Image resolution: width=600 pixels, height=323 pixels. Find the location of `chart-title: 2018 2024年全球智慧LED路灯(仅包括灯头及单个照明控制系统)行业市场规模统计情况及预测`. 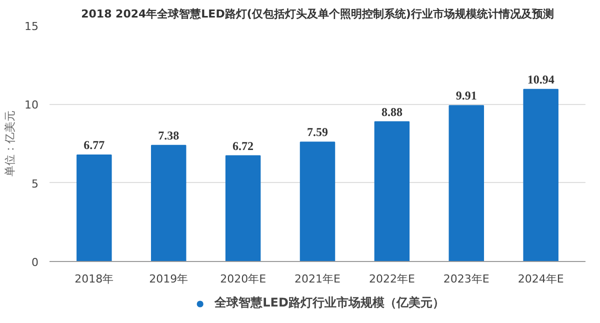

chart-title: 2018 2024年全球智慧LED路灯(仅包括灯头及单个照明控制系统)行业市场规模统计情况及预测 is located at coordinates (317, 14).